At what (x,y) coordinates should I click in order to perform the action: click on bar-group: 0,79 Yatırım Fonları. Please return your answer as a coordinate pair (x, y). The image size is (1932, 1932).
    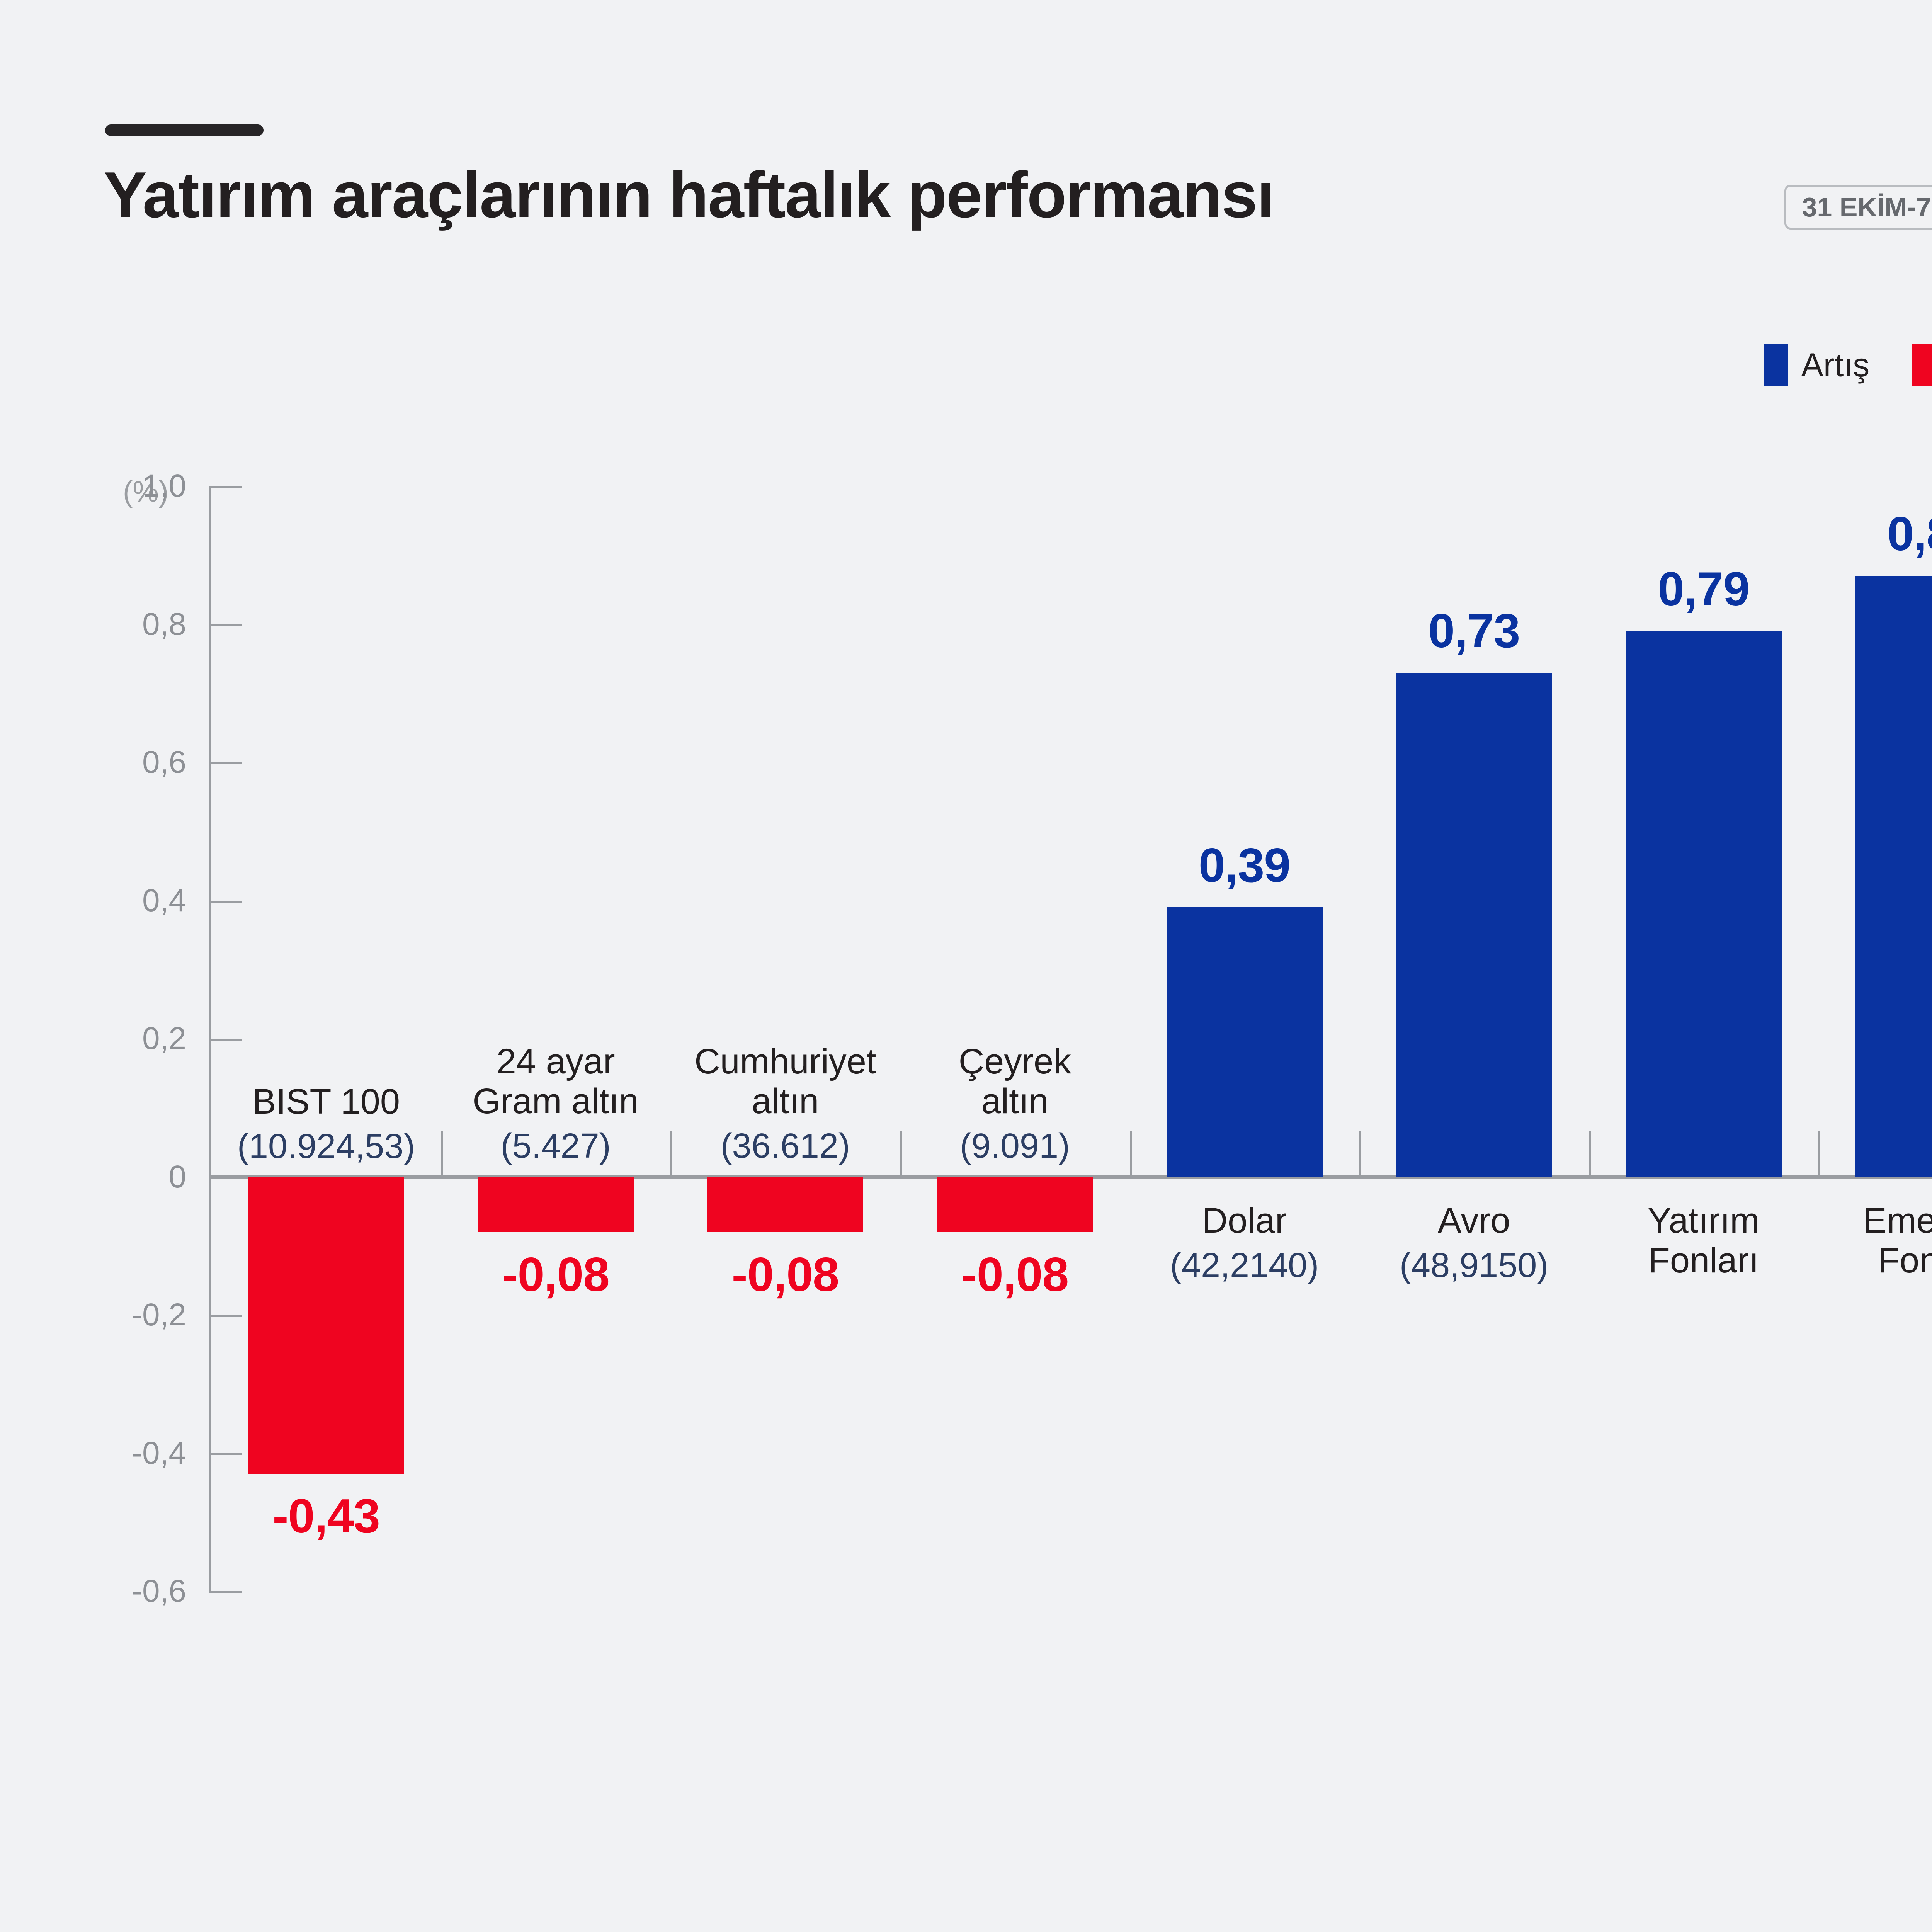
    Looking at the image, I should click on (1703, 1038).